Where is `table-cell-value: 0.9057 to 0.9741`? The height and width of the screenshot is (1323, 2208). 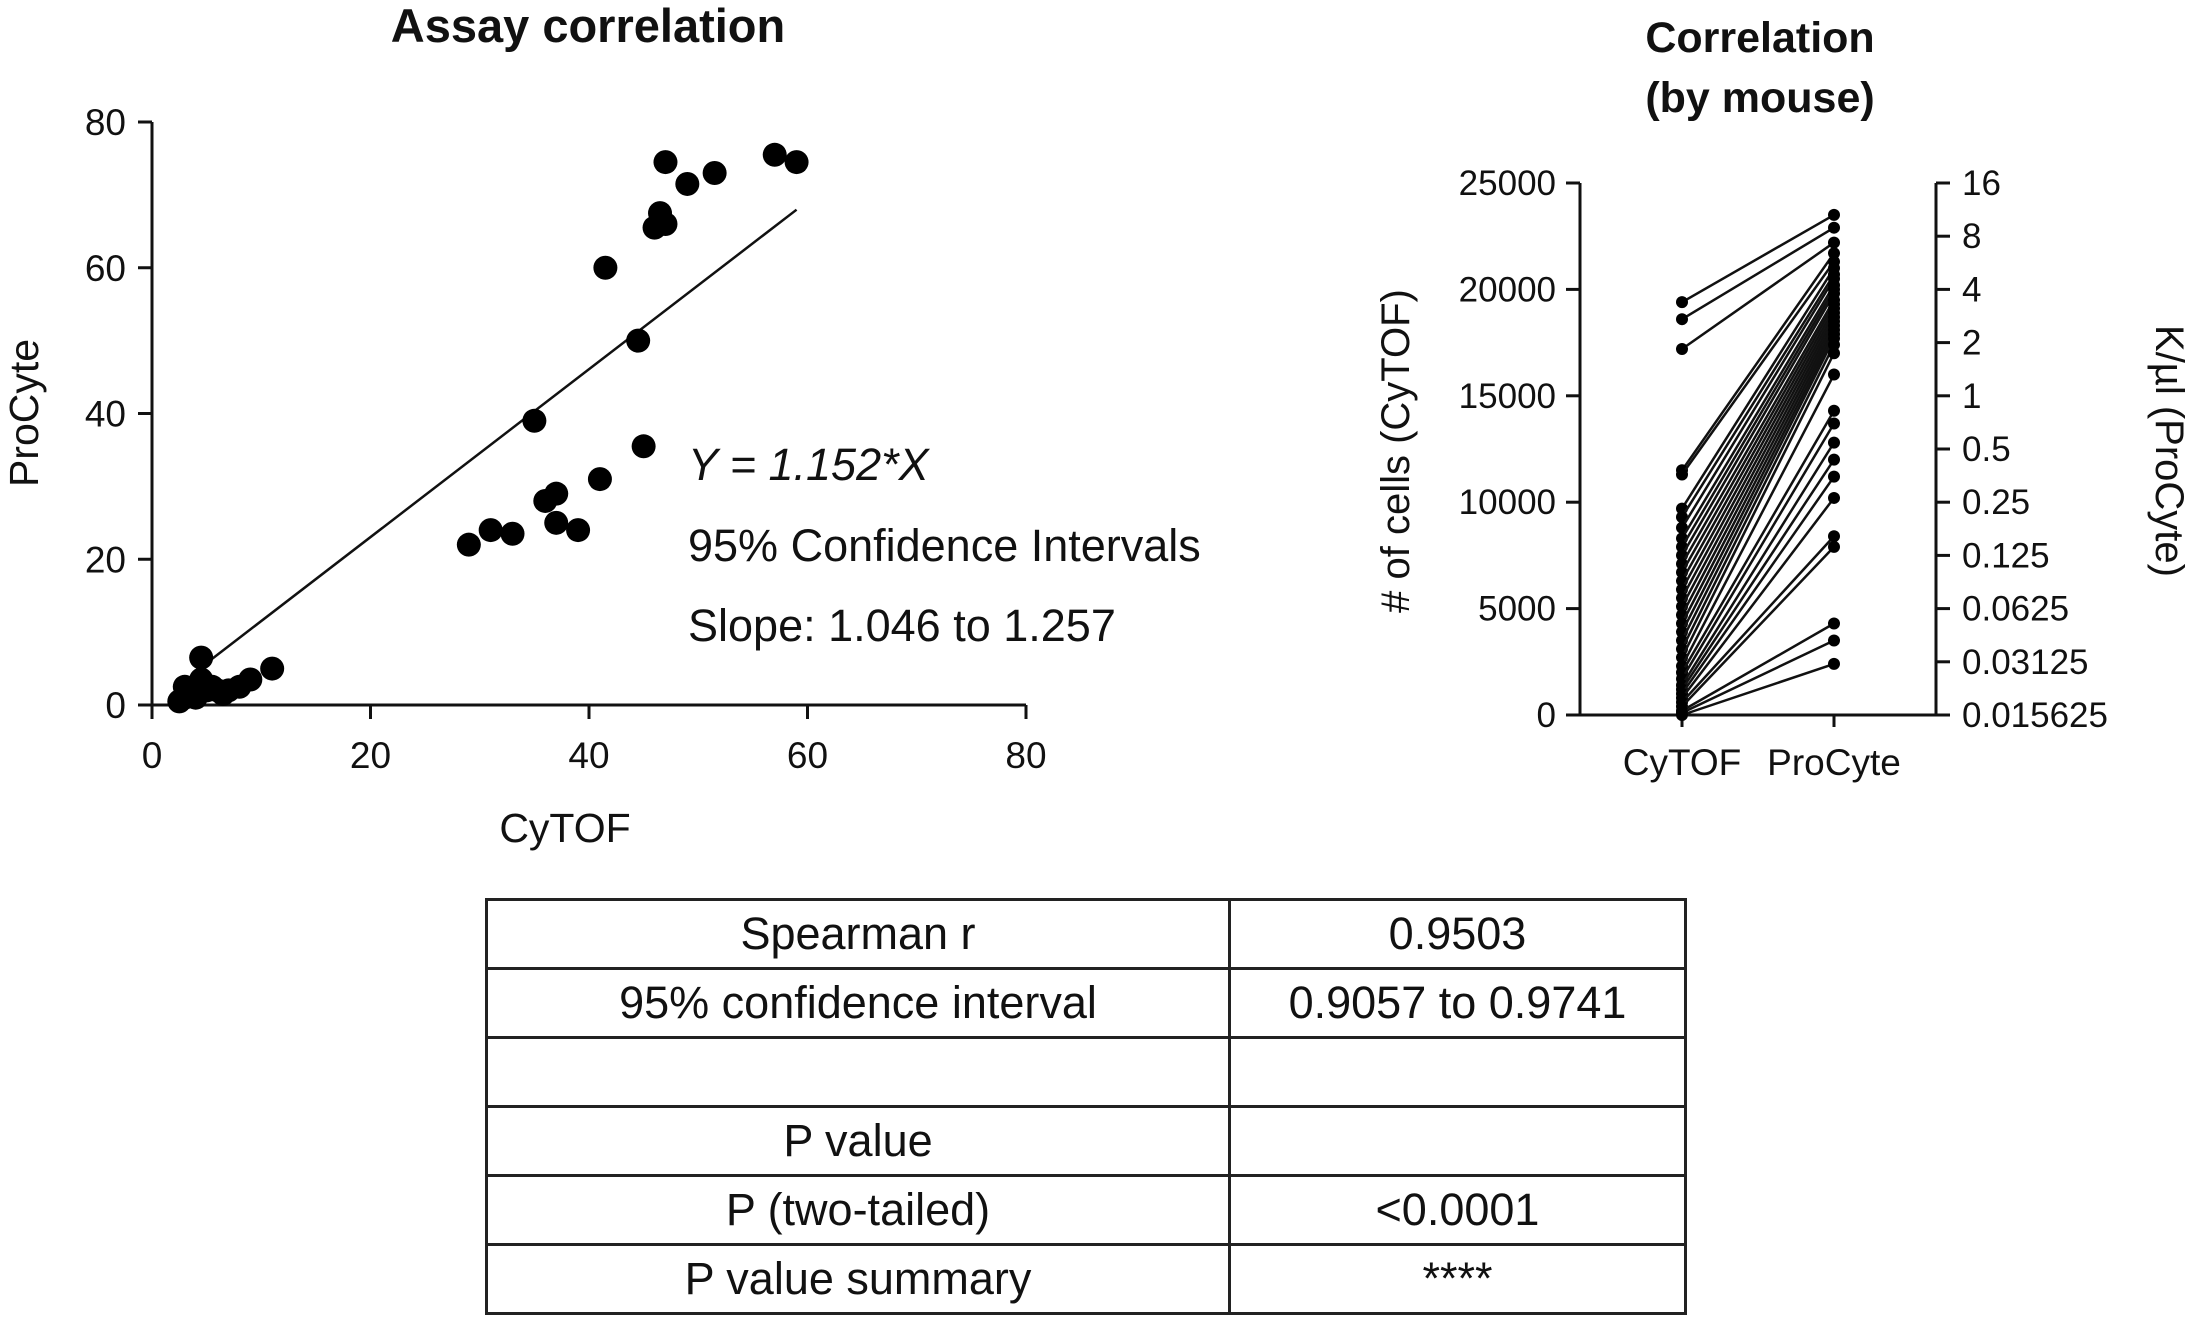
table-cell-value: 0.9057 to 0.9741 is located at coordinates (1457, 1003).